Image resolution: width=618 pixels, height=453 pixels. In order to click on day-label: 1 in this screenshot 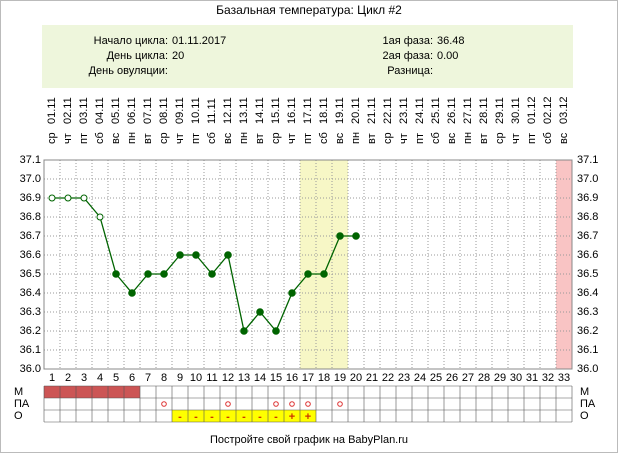, I will do `click(52, 378)`.